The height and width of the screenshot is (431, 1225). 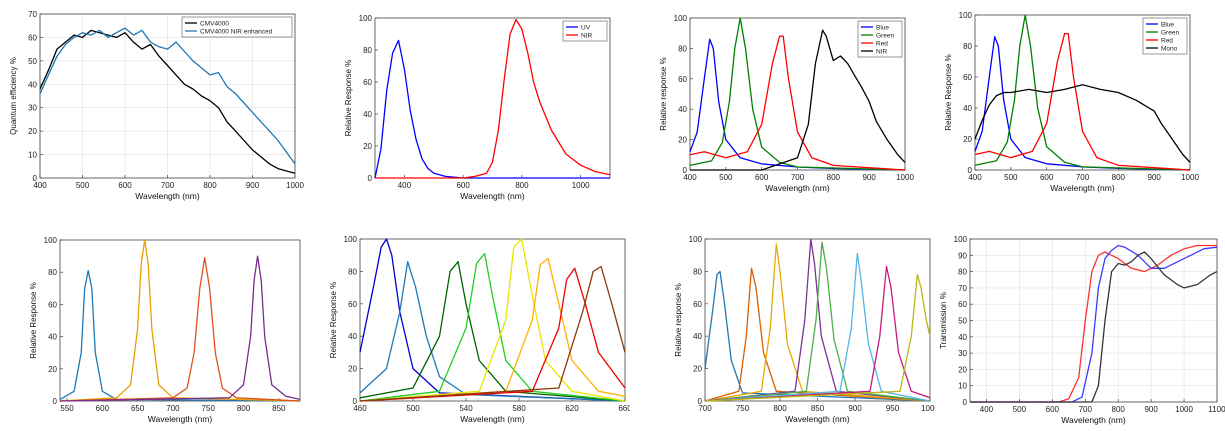 I want to click on x-tick-label: 580, so click(x=519, y=408).